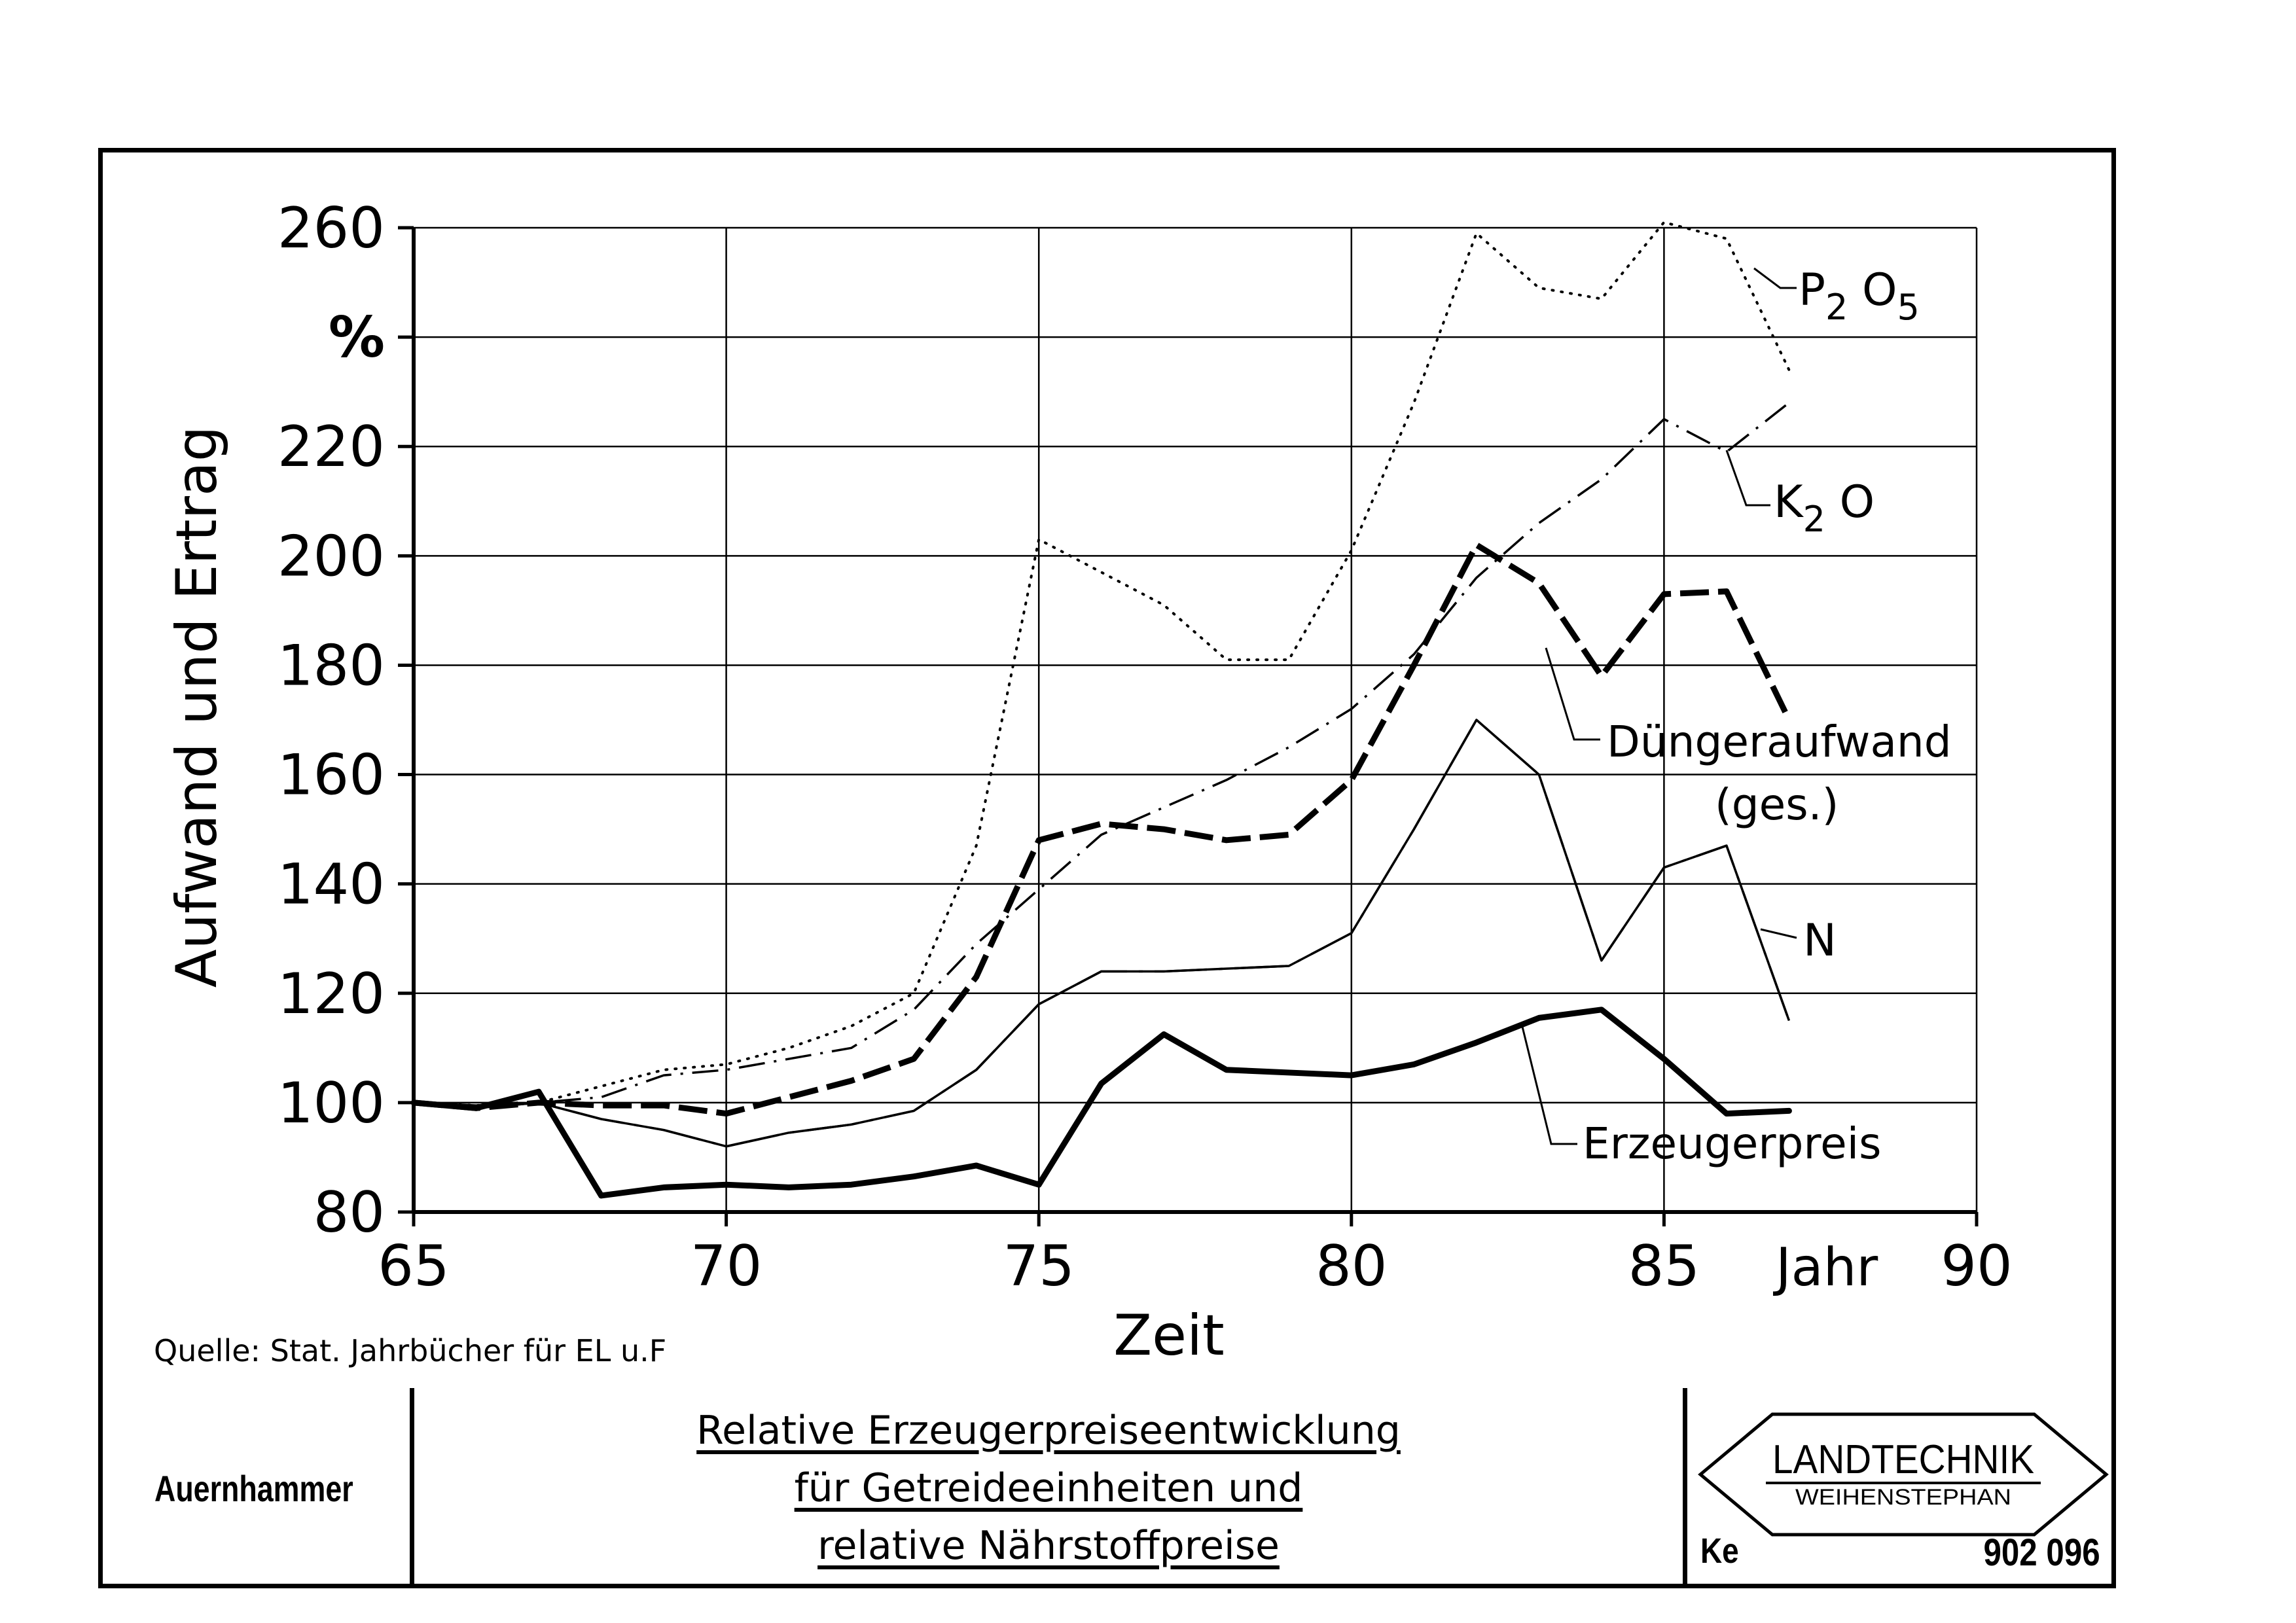 Image resolution: width=2296 pixels, height=1623 pixels. I want to click on x-tick-label-65: 65, so click(413, 1266).